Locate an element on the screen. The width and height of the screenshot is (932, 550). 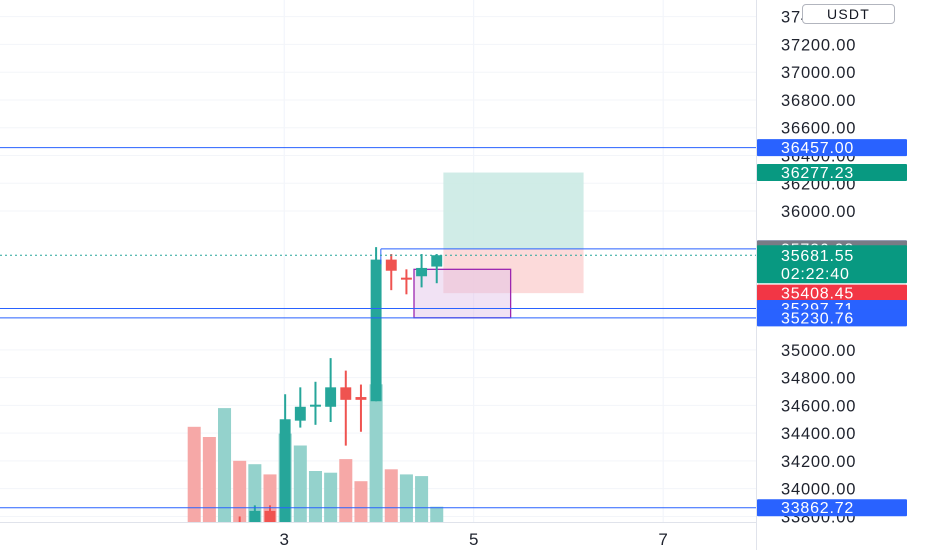
price-tag-label: 36277.23 is located at coordinates (817, 173).